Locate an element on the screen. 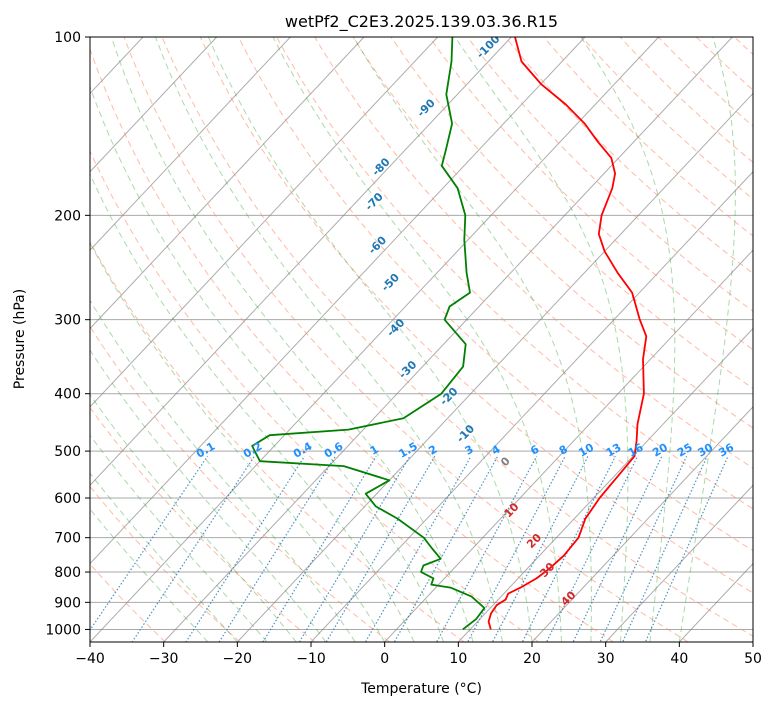  mixing-ratio-label: 0.2 is located at coordinates (252, 450).